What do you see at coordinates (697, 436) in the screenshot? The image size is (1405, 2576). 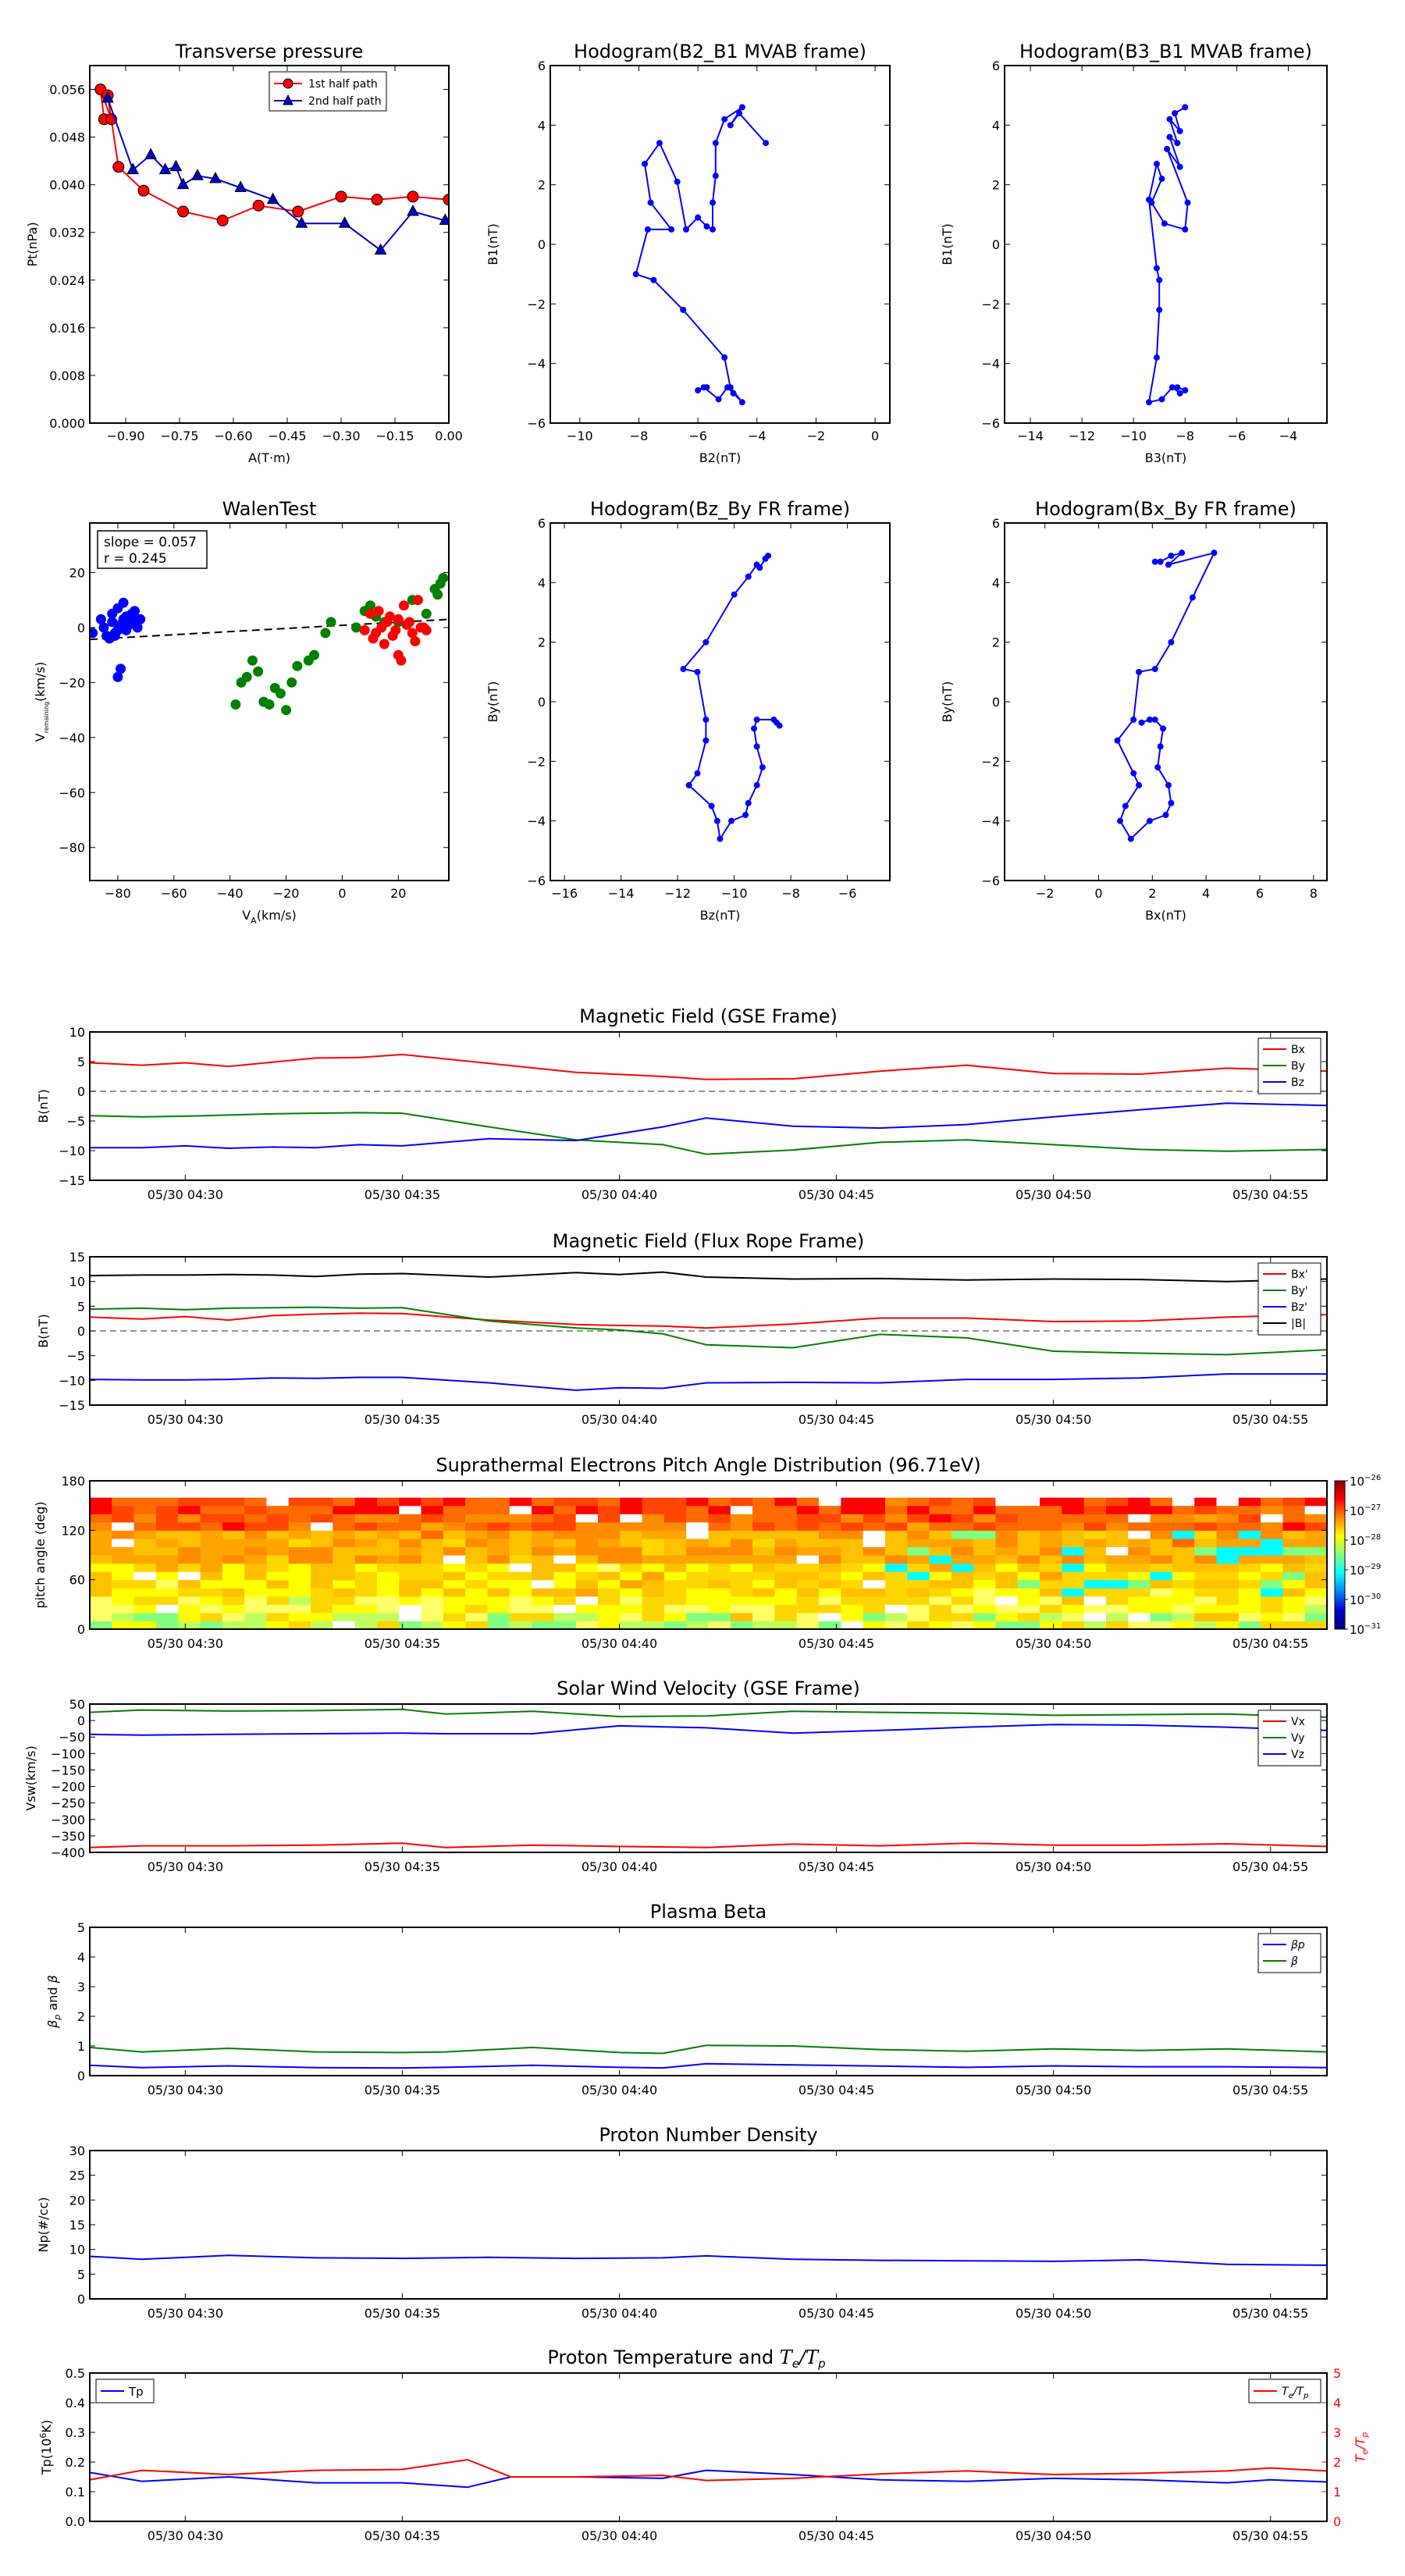 I see `x-tick-label: −6` at bounding box center [697, 436].